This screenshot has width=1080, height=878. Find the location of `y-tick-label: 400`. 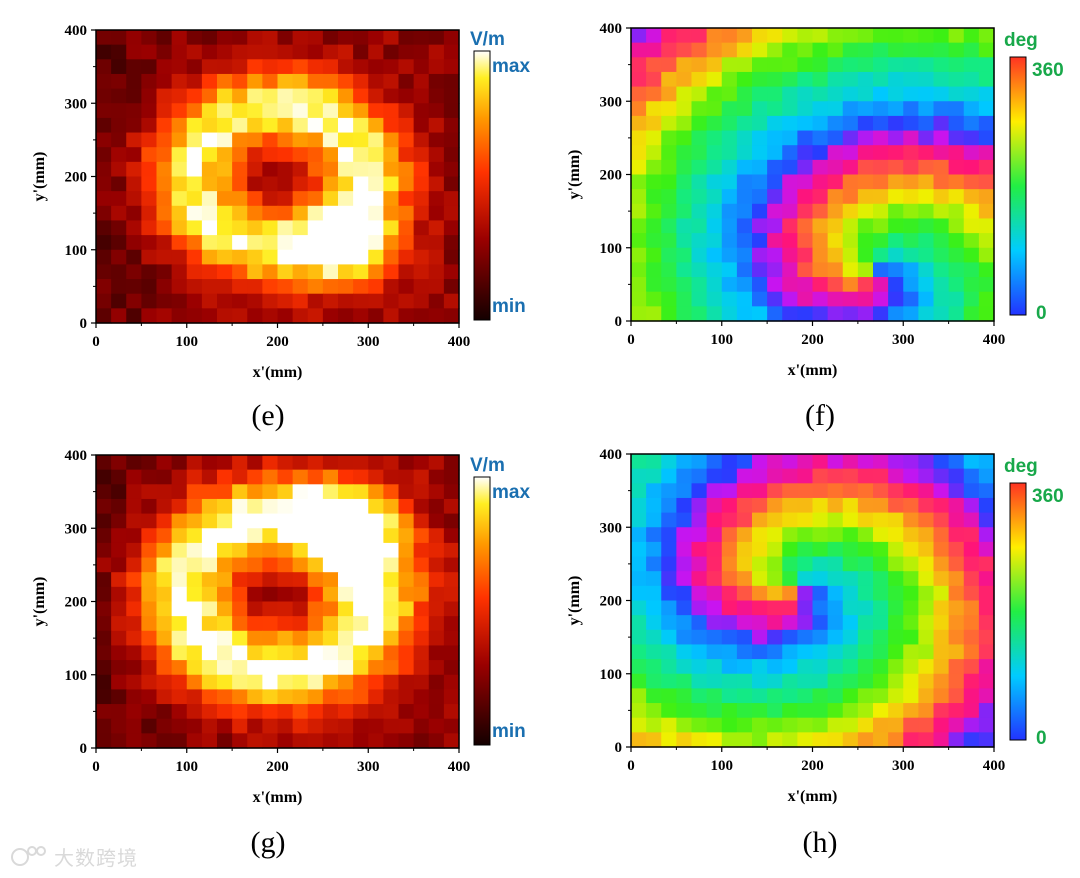

y-tick-label: 400 is located at coordinates (76, 31).